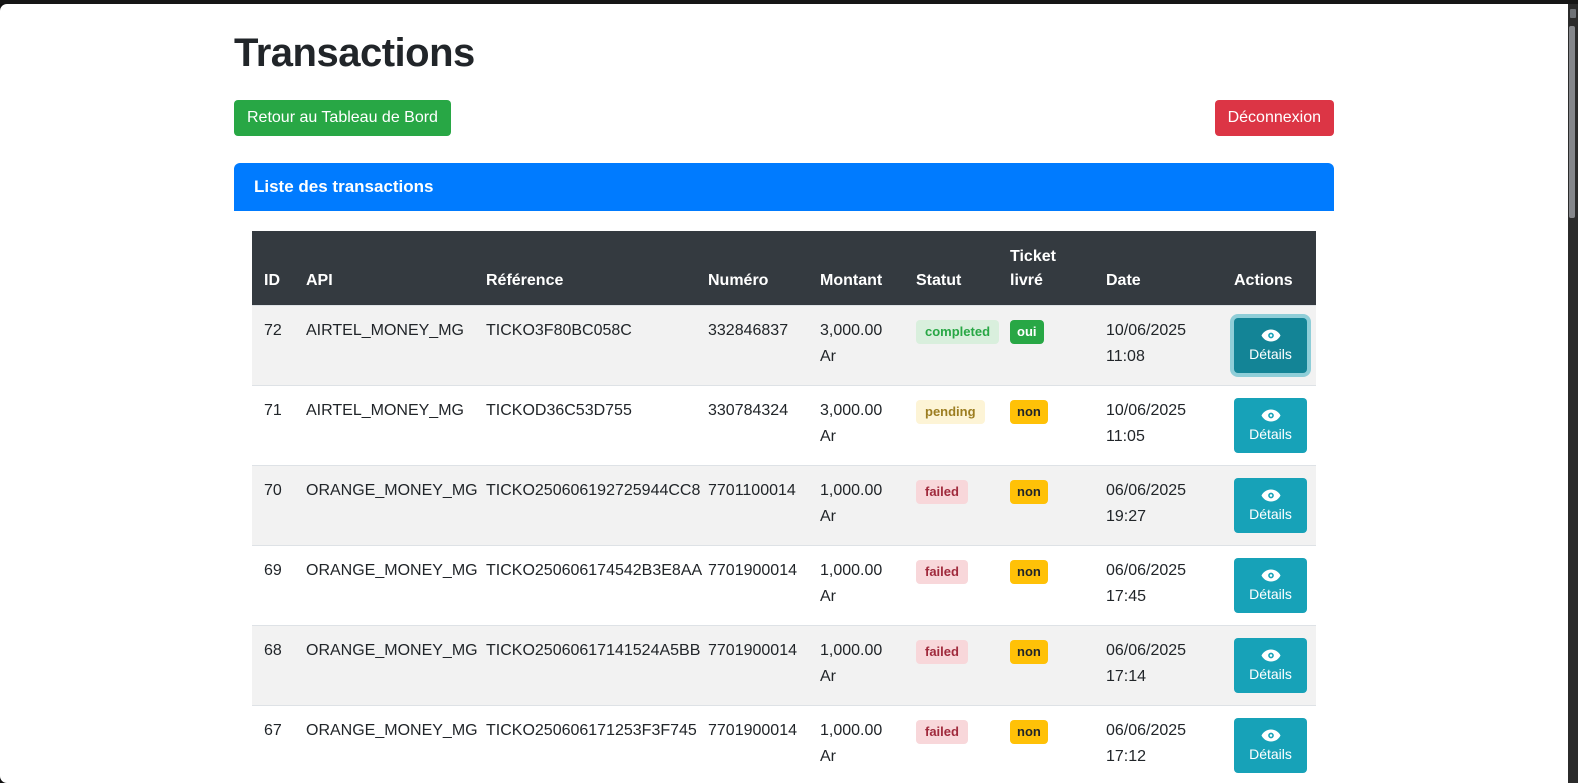 The width and height of the screenshot is (1578, 783). Describe the element at coordinates (585, 268) in the screenshot. I see `column-header-reference: Référence` at that location.